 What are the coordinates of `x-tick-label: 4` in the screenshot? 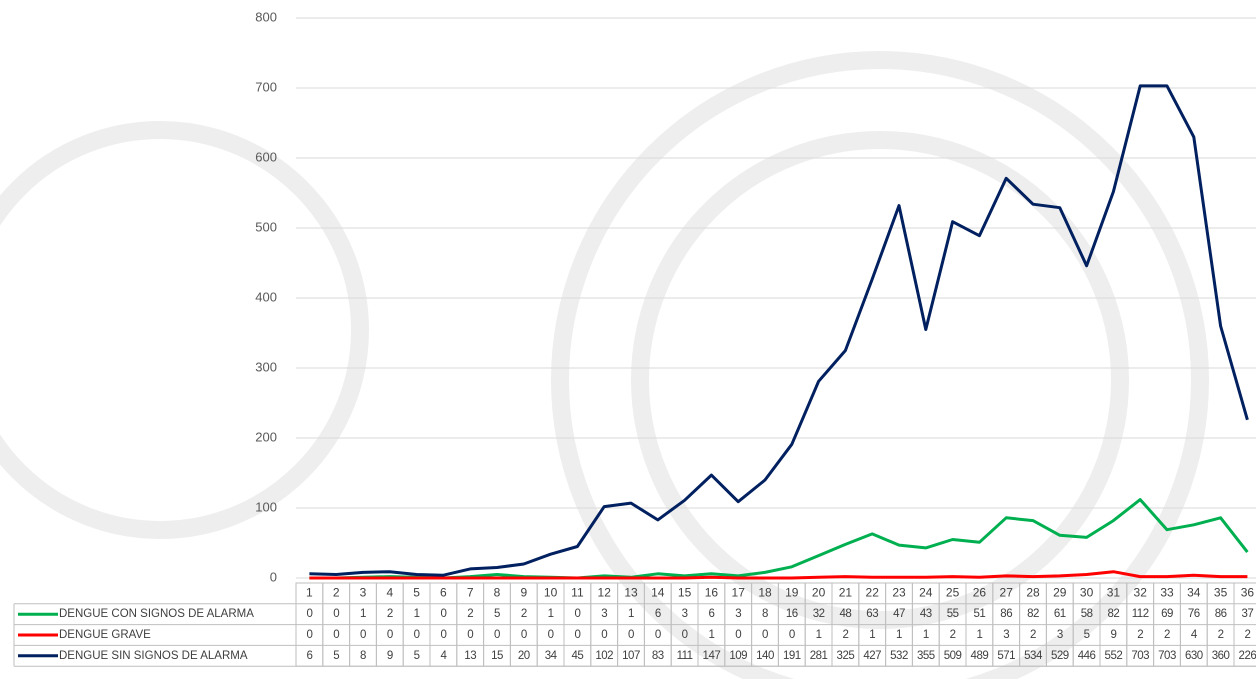 It's located at (389, 593).